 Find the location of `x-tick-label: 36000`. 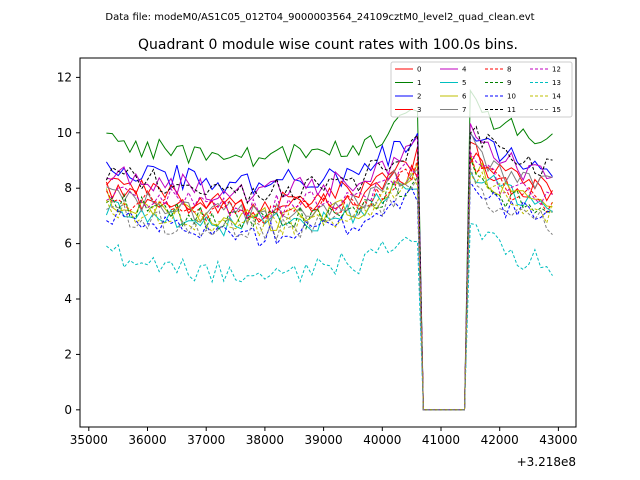

x-tick-label: 36000 is located at coordinates (147, 440).